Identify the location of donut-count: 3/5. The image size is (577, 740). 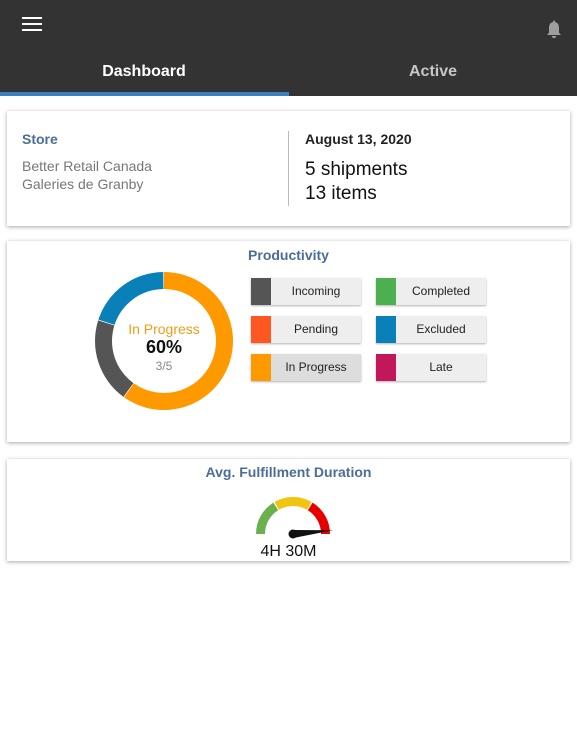
(164, 366).